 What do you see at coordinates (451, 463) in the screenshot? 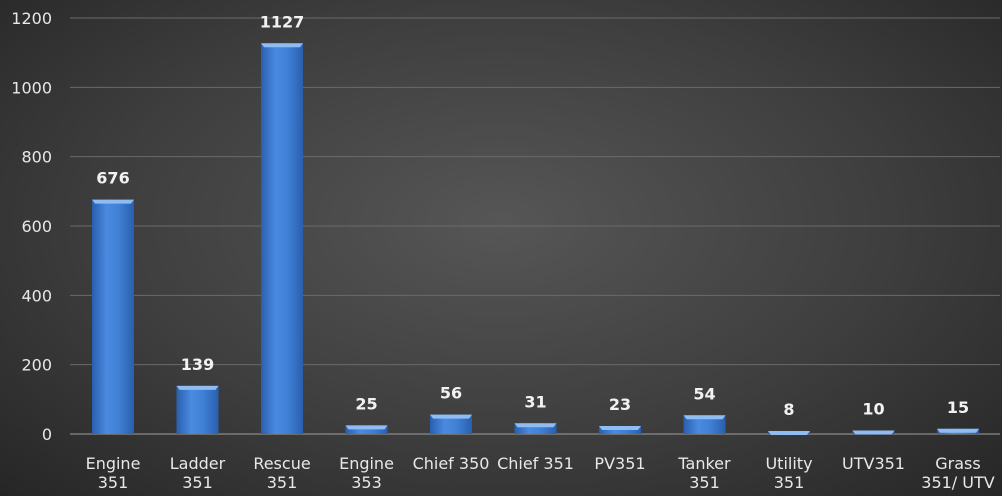
I see `x-tick-label: Chief 350` at bounding box center [451, 463].